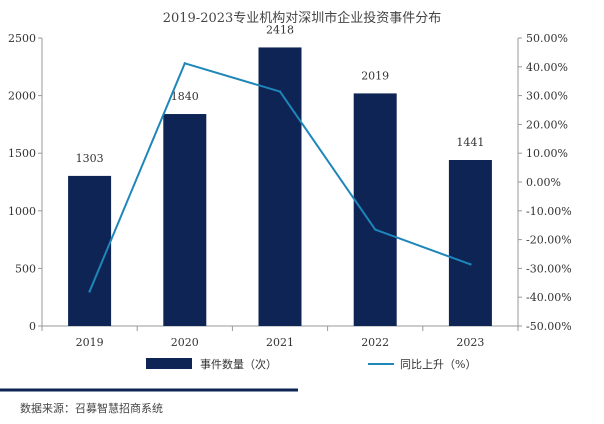 This screenshot has height=424, width=604. I want to click on legend: 事件数量（次） 同比上升（%）, so click(311, 364).